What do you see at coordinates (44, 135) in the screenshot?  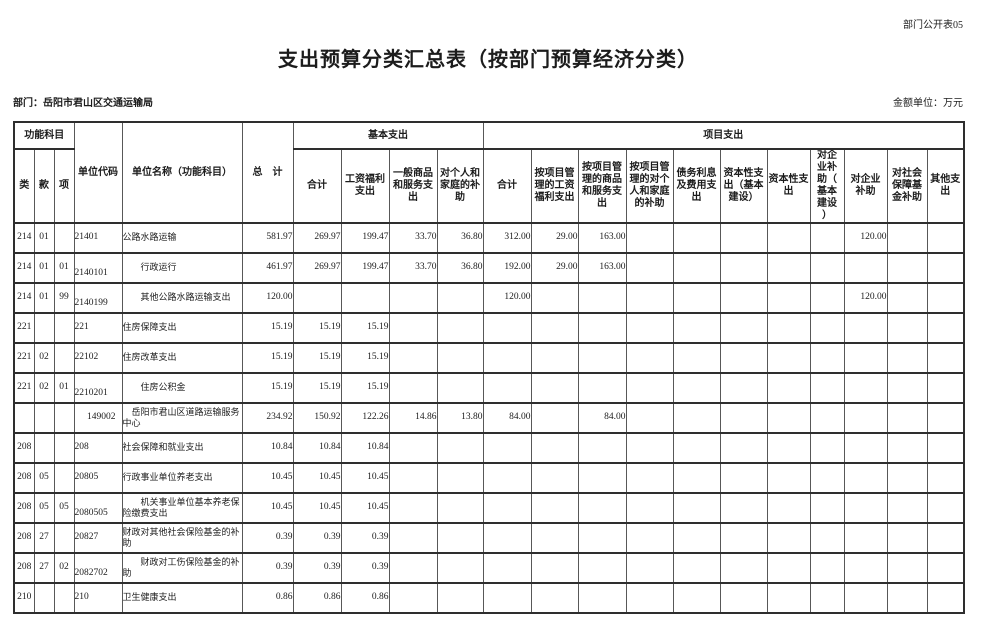 I see `header-functional-group: 功能科目` at bounding box center [44, 135].